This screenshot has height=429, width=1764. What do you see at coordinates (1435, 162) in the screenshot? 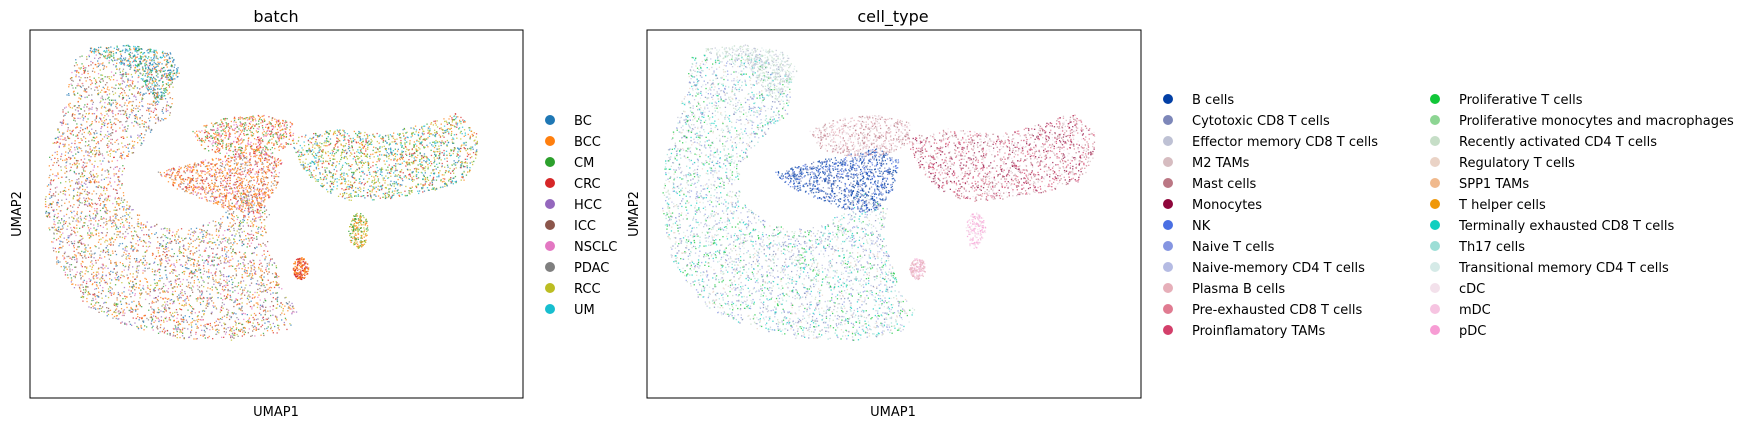
I see `cell-type-legend-marker-regulatory-t-cells` at bounding box center [1435, 162].